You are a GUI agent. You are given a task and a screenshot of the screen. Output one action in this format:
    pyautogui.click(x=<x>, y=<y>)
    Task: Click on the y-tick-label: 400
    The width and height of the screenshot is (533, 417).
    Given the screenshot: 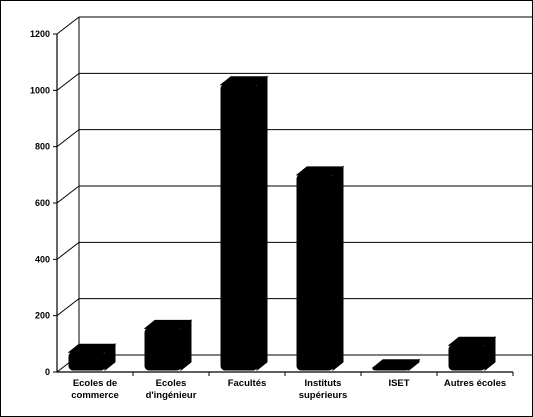 What is the action you would take?
    pyautogui.click(x=42, y=259)
    